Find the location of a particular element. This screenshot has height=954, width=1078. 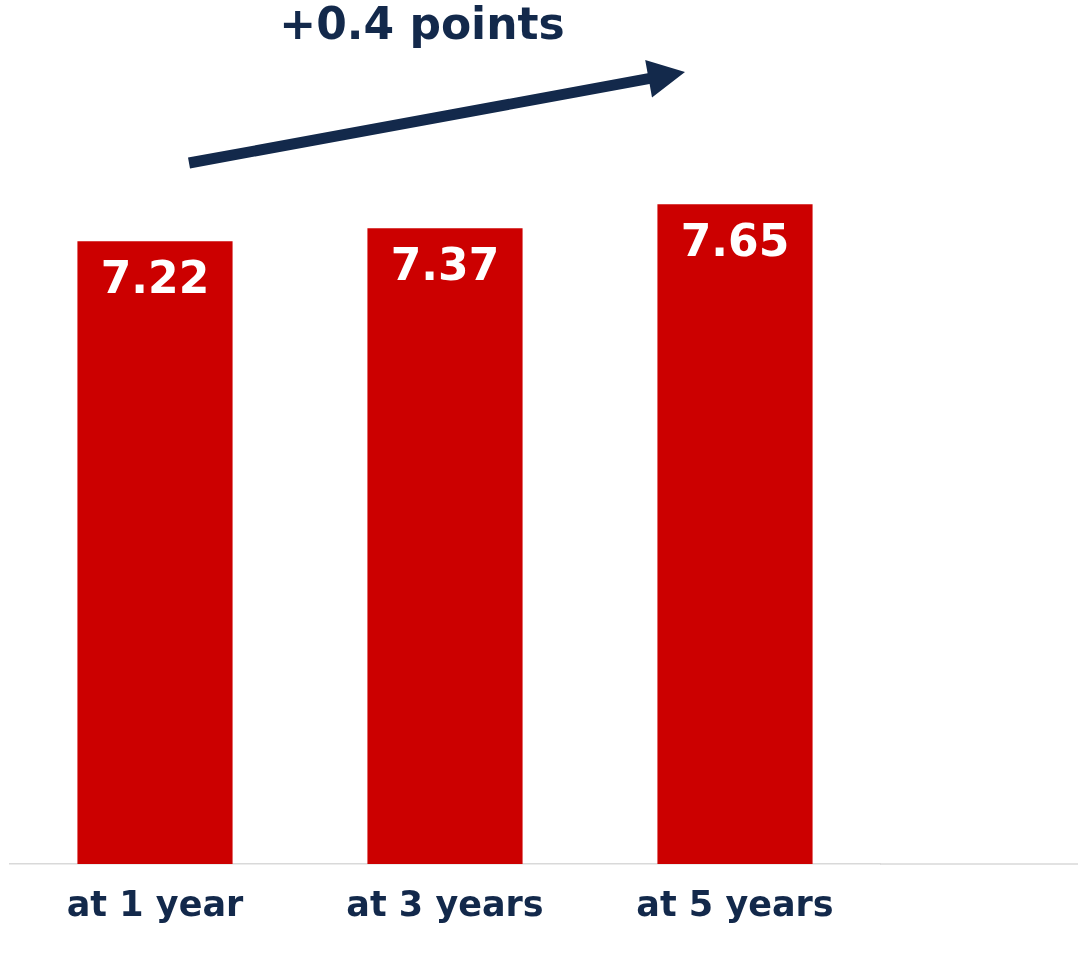

data-label: 7.37 is located at coordinates (445, 264).